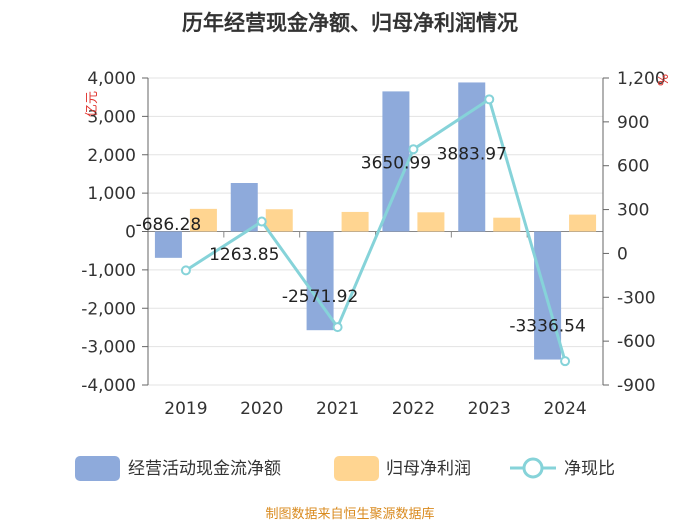 This screenshot has width=700, height=525. What do you see at coordinates (633, 167) in the screenshot?
I see `right-tick-label: 600` at bounding box center [633, 167].